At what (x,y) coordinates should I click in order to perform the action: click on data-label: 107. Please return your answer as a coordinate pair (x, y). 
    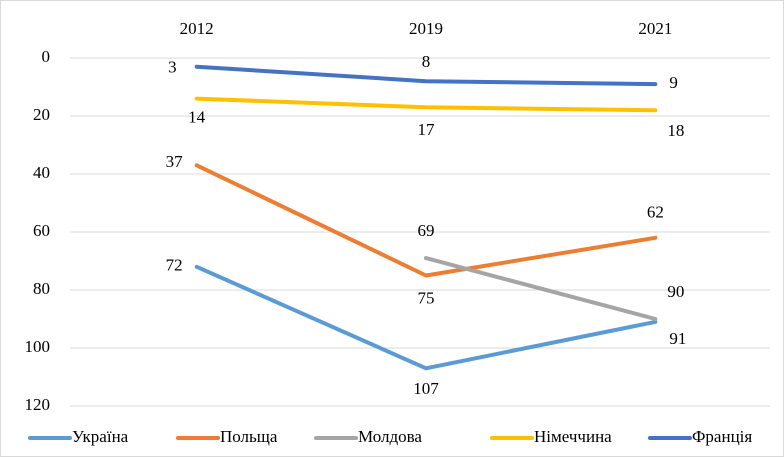
    Looking at the image, I should click on (426, 388).